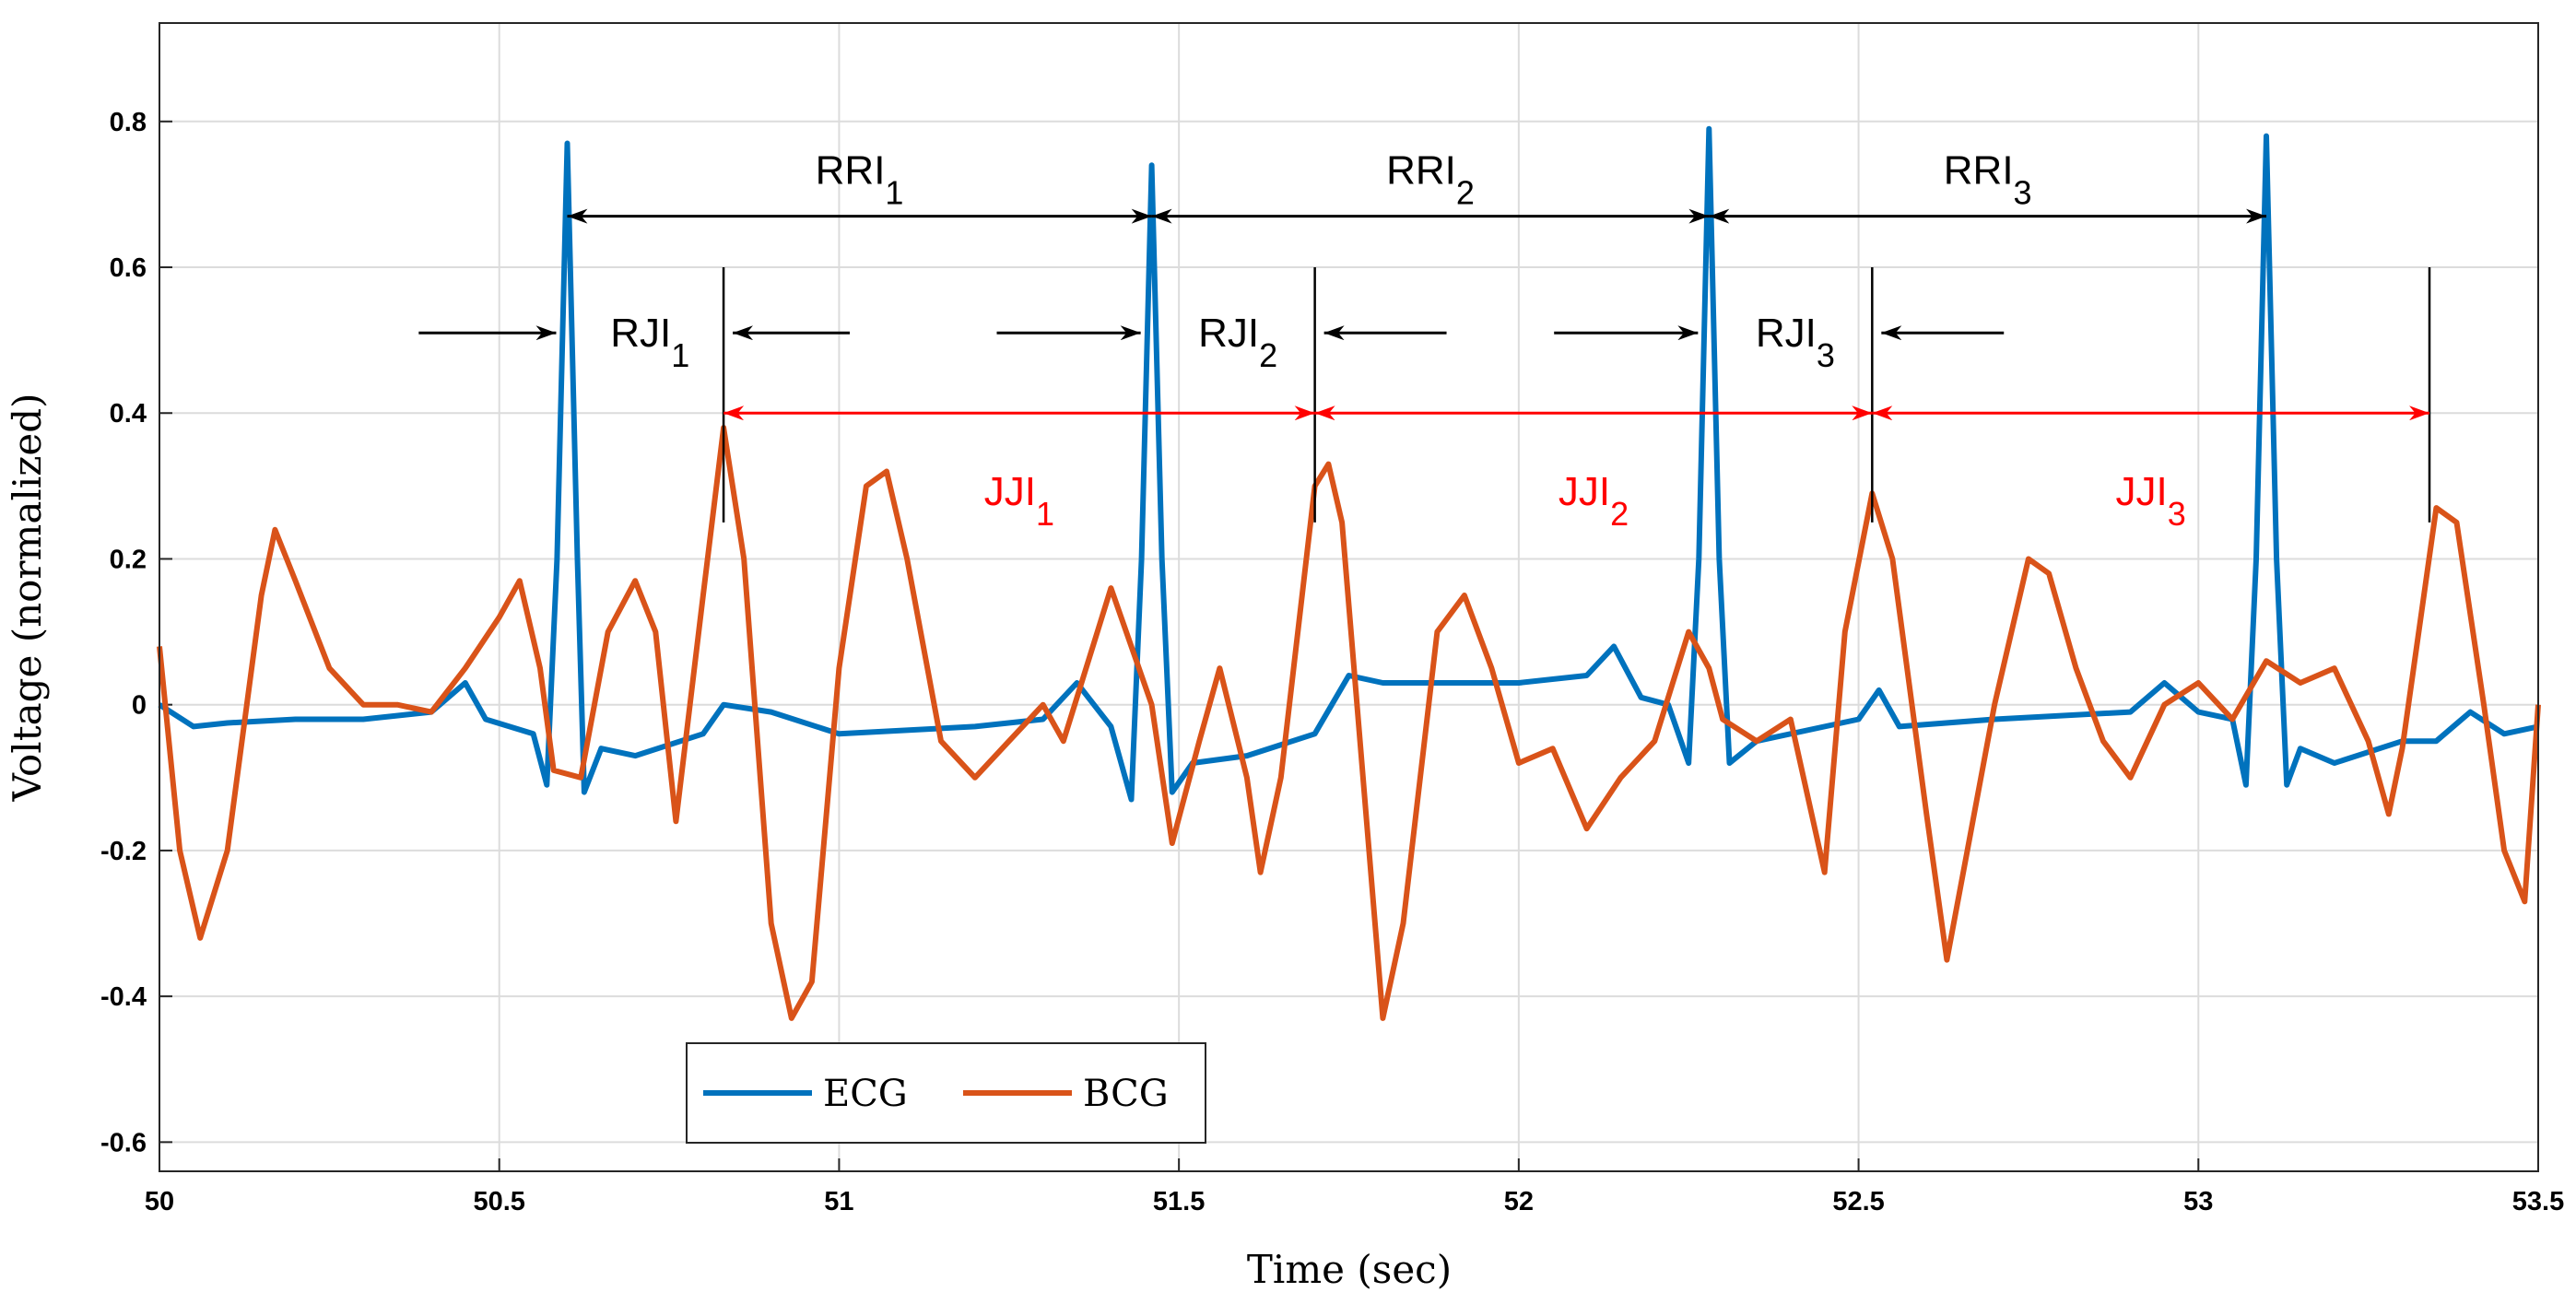 The image size is (2576, 1304). I want to click on x-tick-label: 51.5, so click(1179, 1201).